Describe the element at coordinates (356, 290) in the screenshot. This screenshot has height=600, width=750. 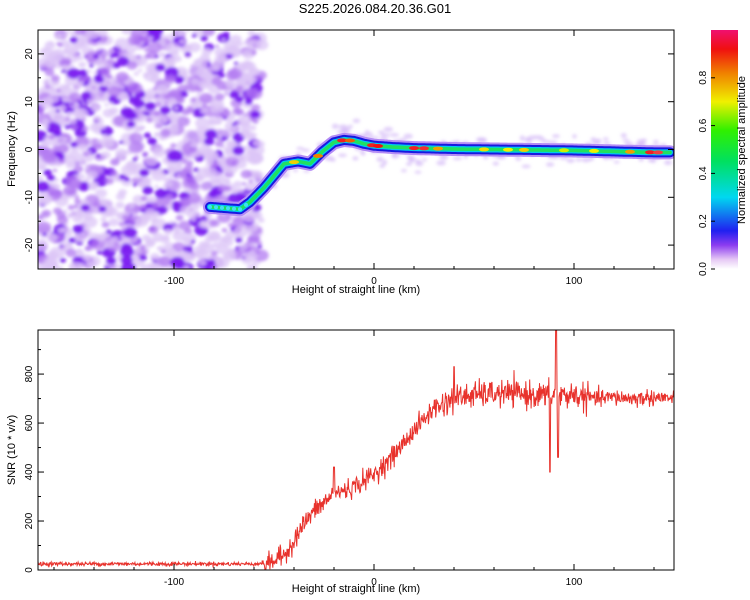
I see `spectrogram-x-label: Height of straight line (km)` at that location.